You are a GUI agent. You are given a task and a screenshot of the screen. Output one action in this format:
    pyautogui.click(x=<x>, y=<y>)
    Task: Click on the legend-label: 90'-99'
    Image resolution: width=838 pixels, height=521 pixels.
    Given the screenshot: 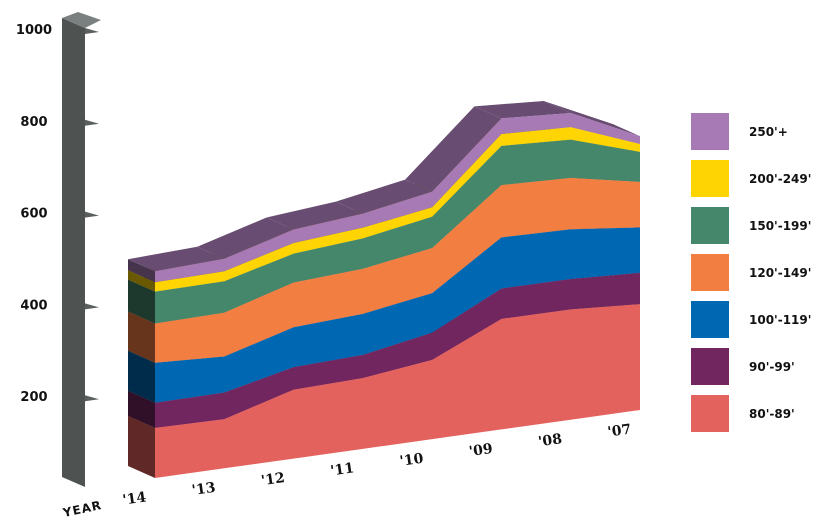 What is the action you would take?
    pyautogui.click(x=772, y=367)
    